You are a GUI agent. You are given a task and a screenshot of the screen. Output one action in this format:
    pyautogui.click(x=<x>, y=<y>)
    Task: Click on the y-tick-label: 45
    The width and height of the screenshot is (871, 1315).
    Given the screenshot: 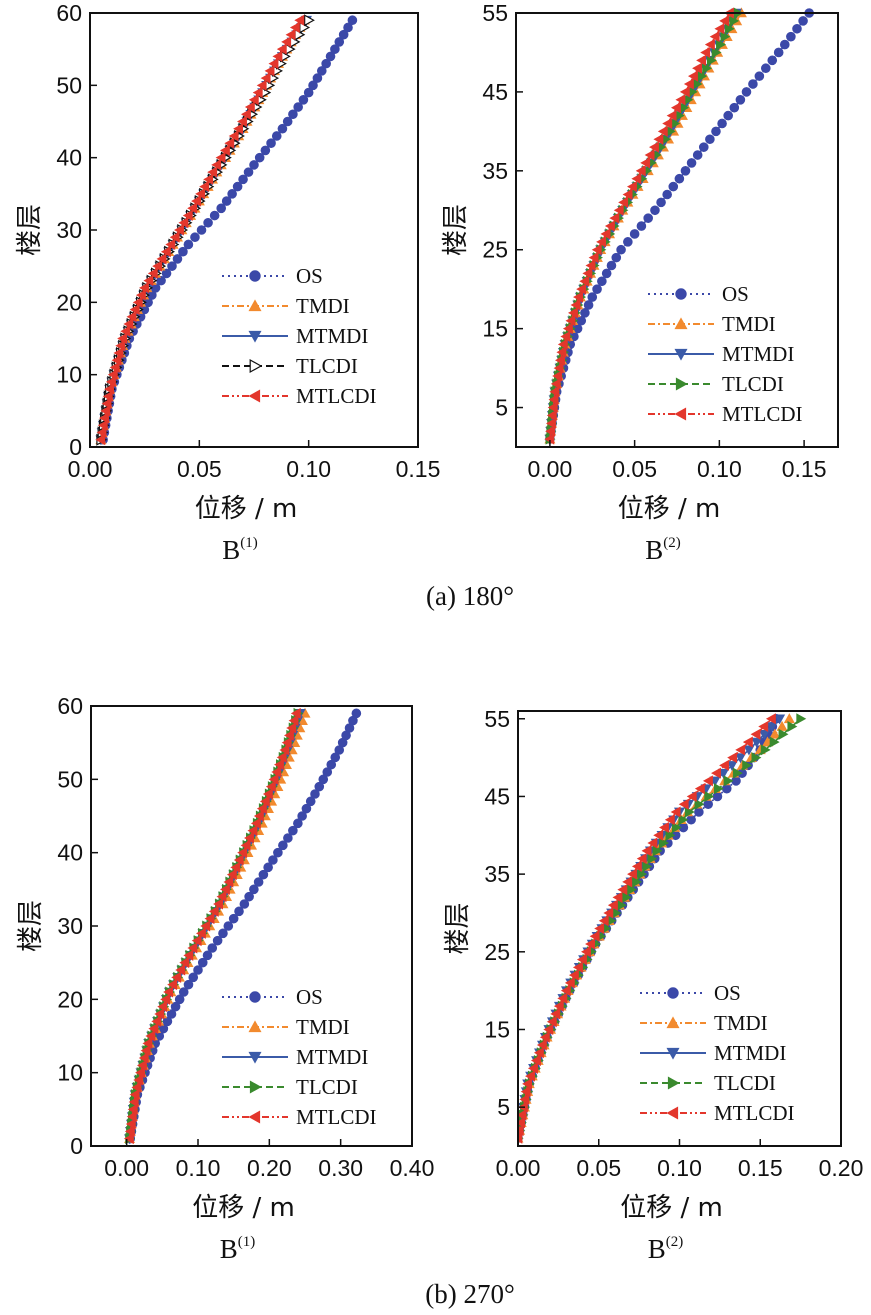 What is the action you would take?
    pyautogui.click(x=495, y=92)
    